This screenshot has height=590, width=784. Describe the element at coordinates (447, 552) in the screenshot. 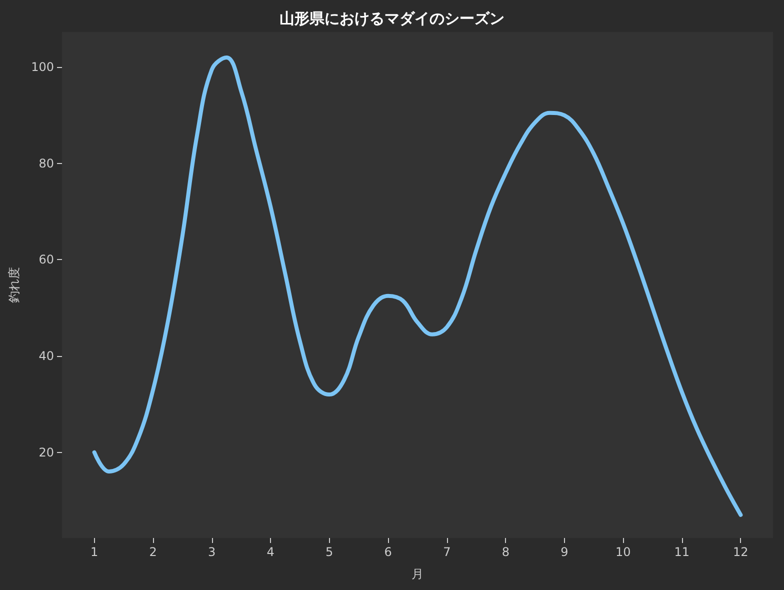

I see `x-tick-label: 7` at that location.